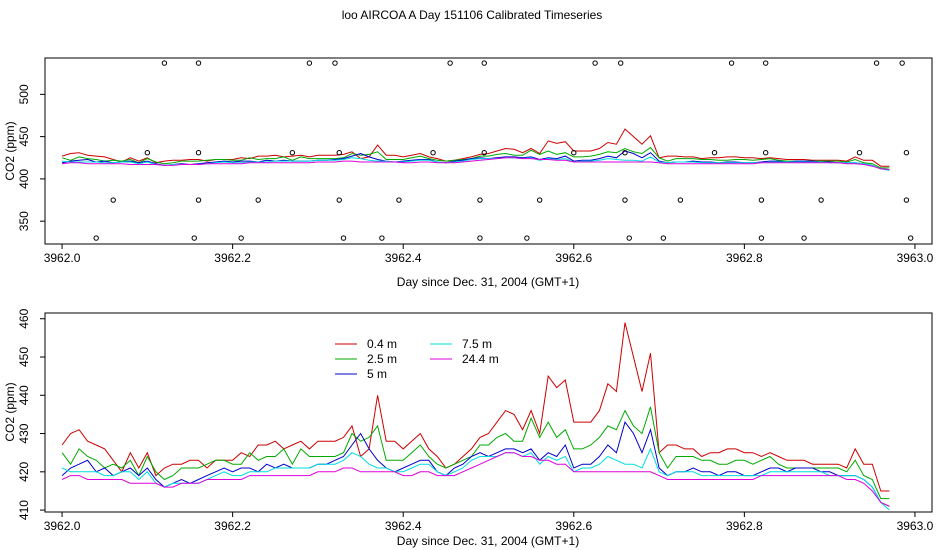  Describe the element at coordinates (915, 526) in the screenshot. I see `bottom-x-tick-label: 3963.0` at that location.